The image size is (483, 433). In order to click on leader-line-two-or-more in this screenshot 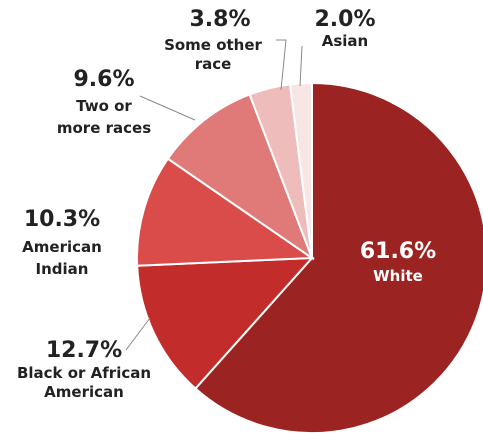, I will do `click(167, 108)`.